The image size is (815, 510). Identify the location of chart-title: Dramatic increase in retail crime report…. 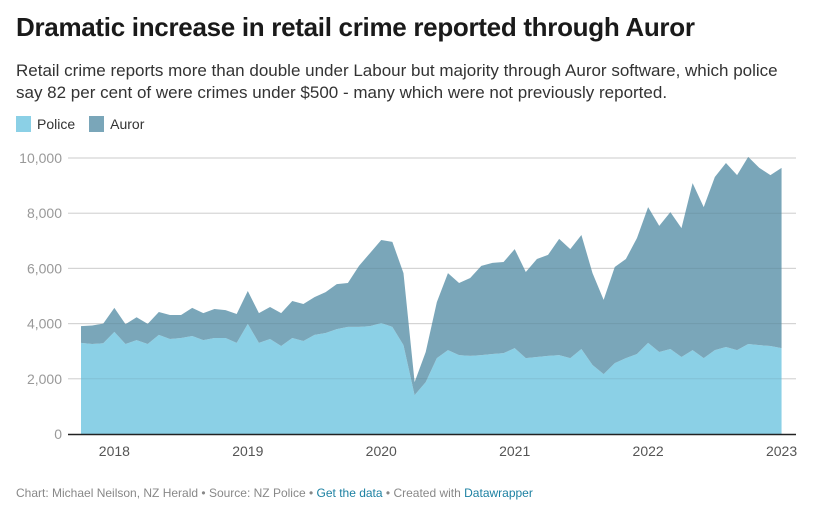
(355, 27).